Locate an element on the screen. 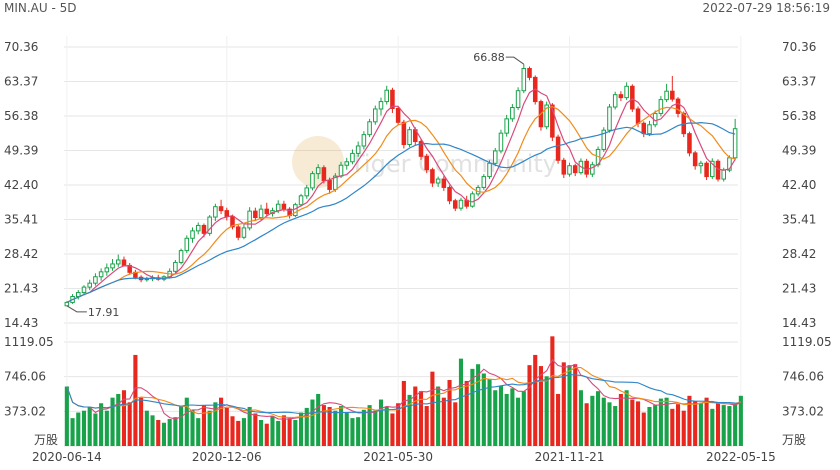 Image resolution: width=840 pixels, height=470 pixels. low-callout-line is located at coordinates (76, 309).